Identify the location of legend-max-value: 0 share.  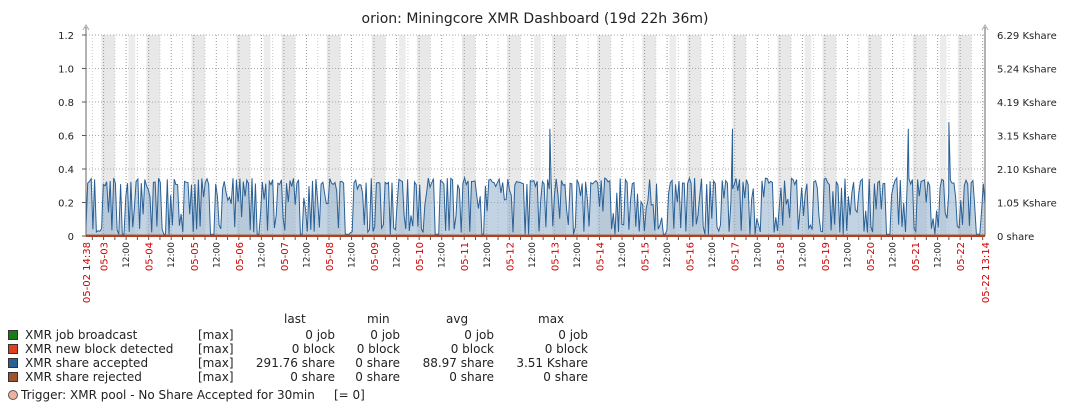
(565, 377).